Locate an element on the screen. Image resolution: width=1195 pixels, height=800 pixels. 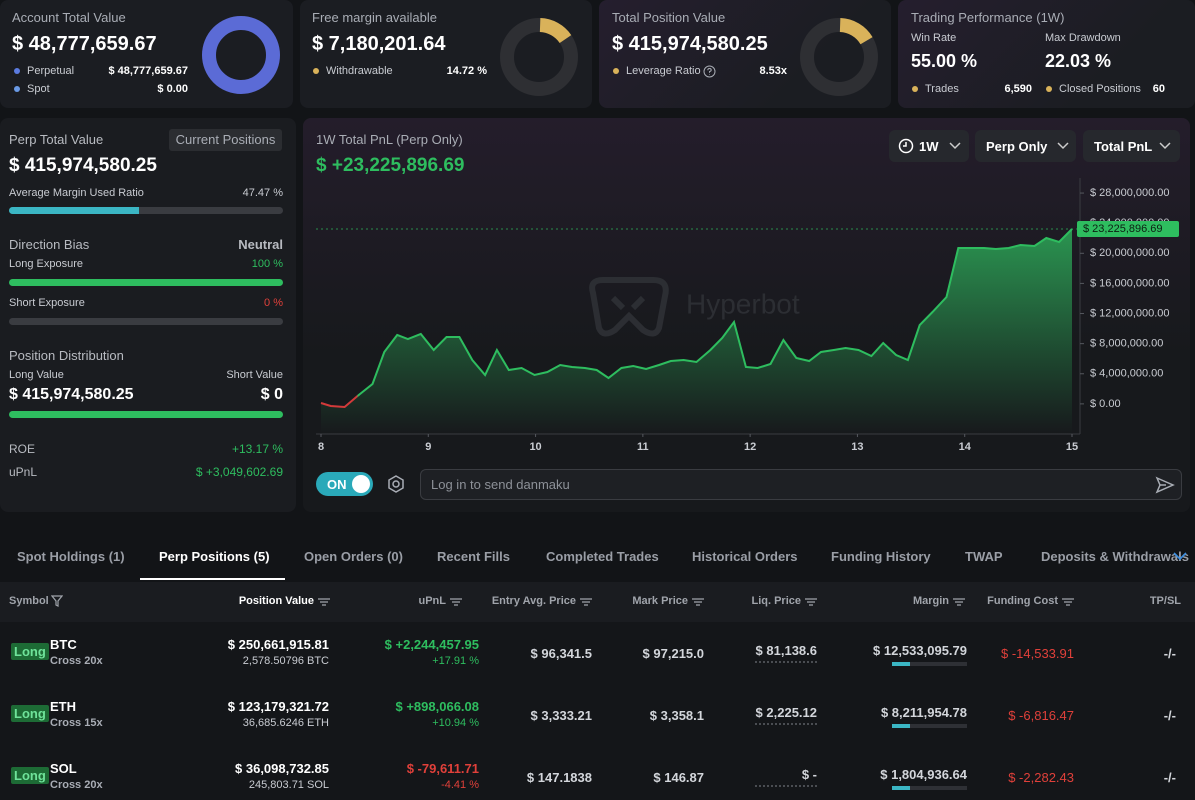
pnl-value: $ +23,225,896.69 is located at coordinates (390, 165).